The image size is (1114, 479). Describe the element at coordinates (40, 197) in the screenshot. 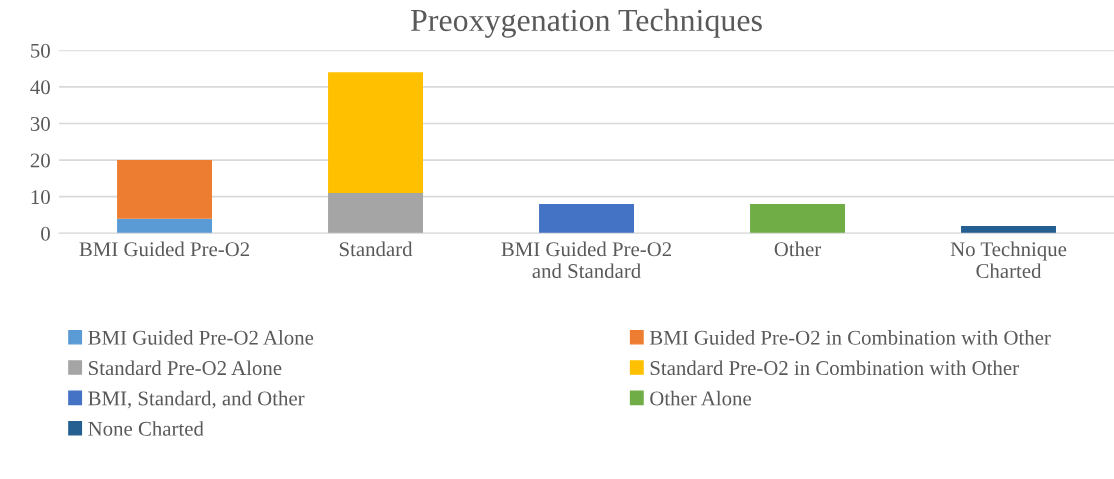

I see `y-tick-label: 10` at that location.